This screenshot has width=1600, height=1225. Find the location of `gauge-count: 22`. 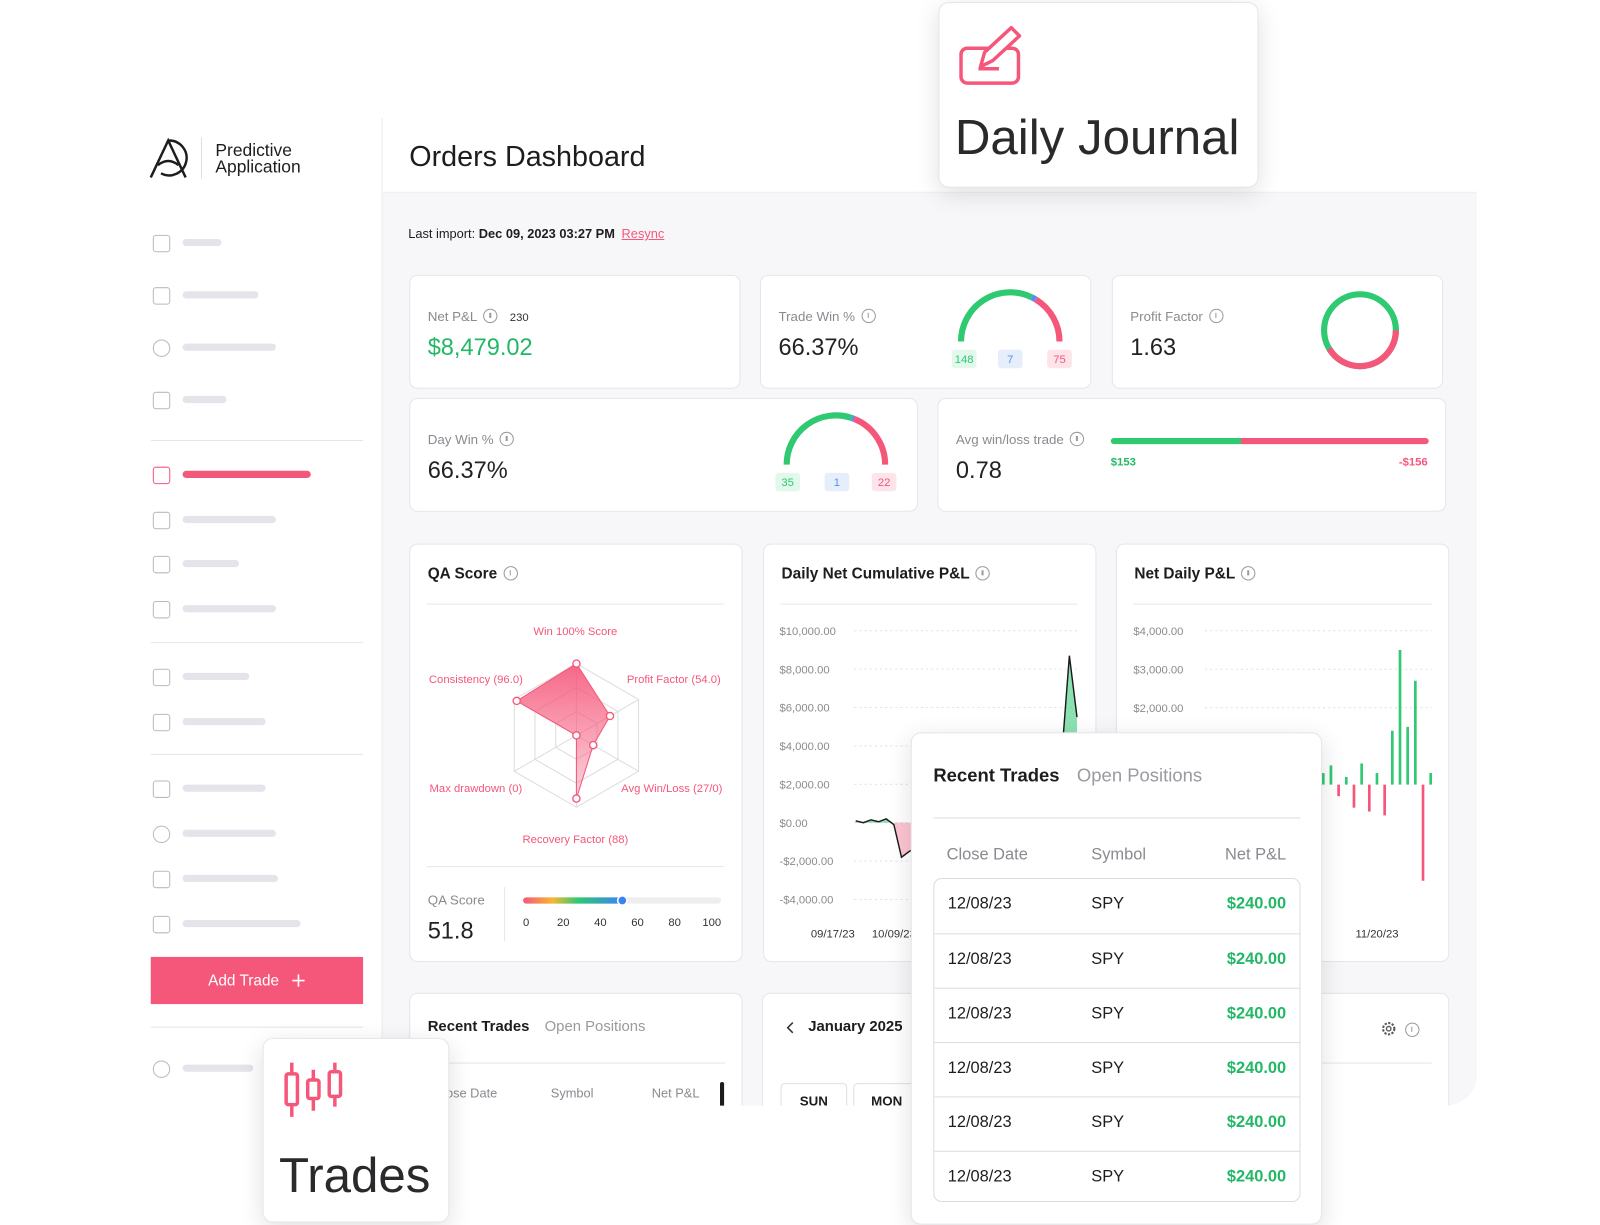

gauge-count: 22 is located at coordinates (884, 483).